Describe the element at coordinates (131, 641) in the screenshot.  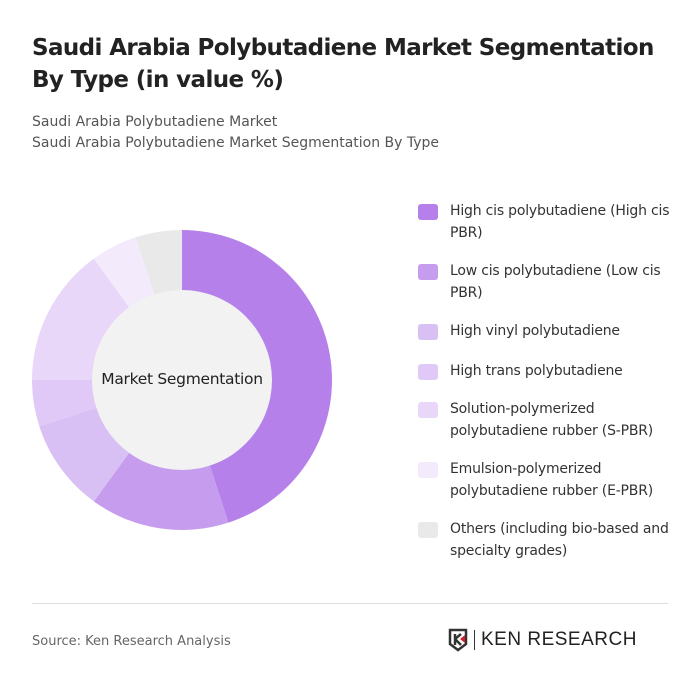
I see `source-note: Source: Ken Research Analysis` at that location.